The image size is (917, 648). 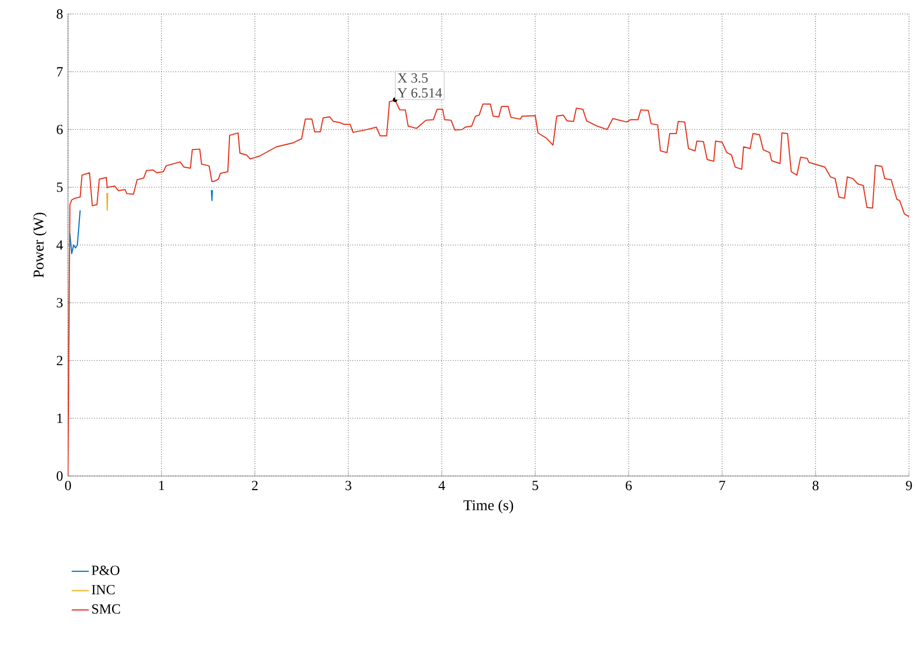 What do you see at coordinates (413, 78) in the screenshot?
I see `annotation: X 3.5` at bounding box center [413, 78].